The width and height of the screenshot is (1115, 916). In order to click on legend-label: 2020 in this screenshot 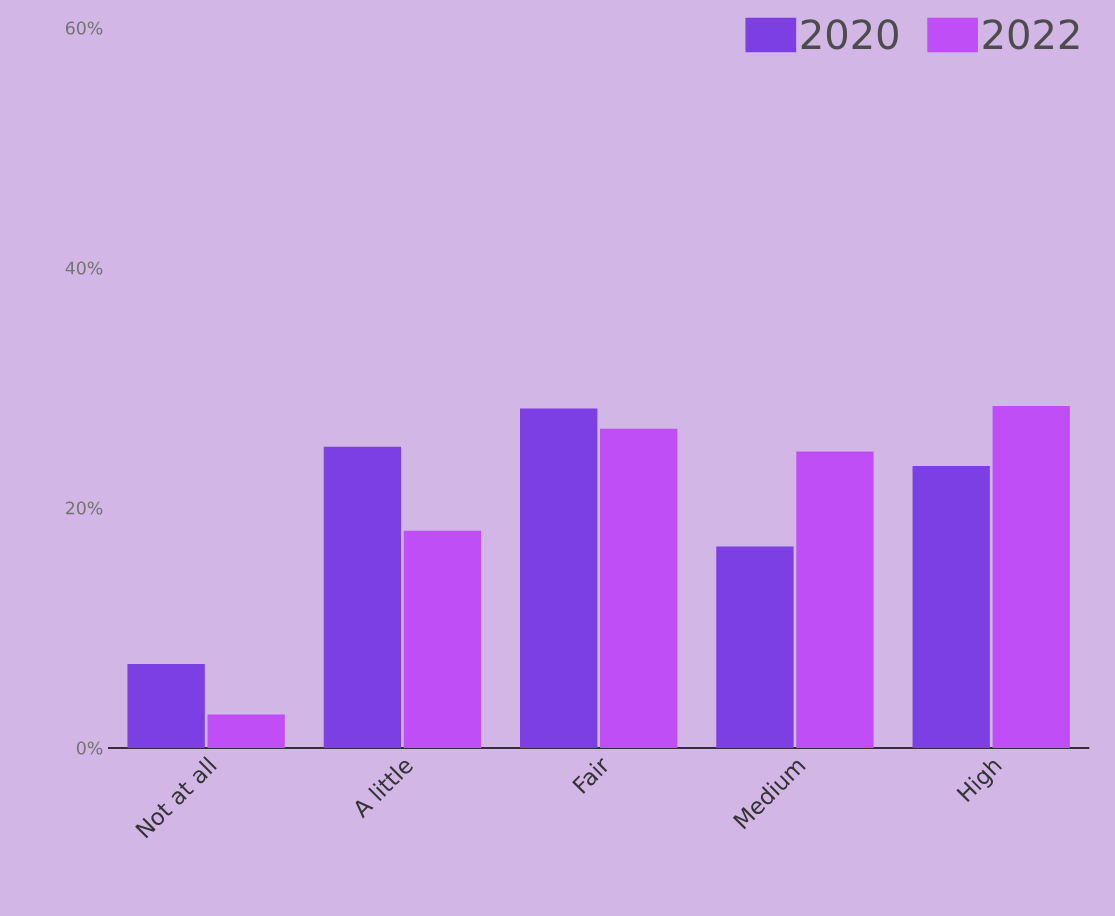, I will do `click(849, 34)`.